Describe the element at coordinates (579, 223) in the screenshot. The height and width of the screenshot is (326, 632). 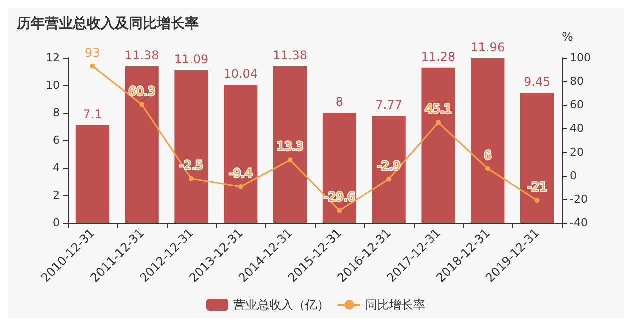
I see `y2-tick-label: -40` at that location.